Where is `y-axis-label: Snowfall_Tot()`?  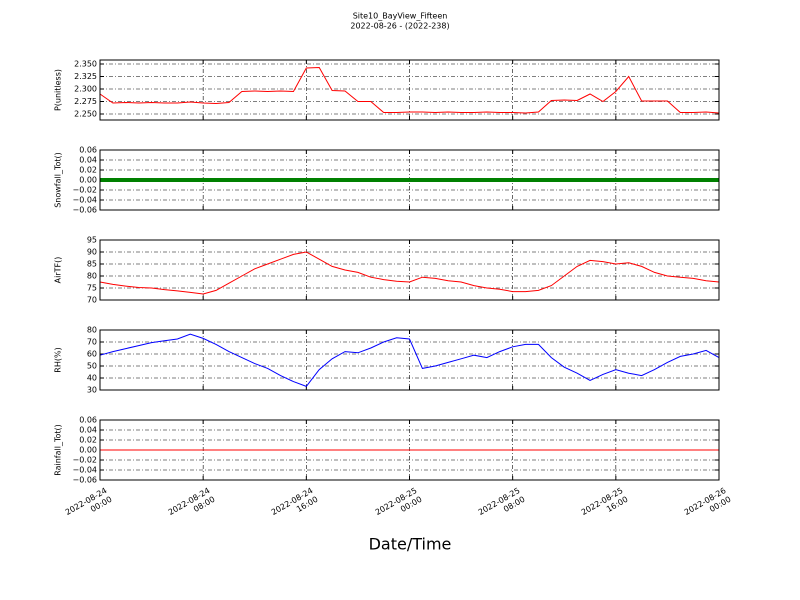
y-axis-label: Snowfall_Tot() is located at coordinates (58, 180).